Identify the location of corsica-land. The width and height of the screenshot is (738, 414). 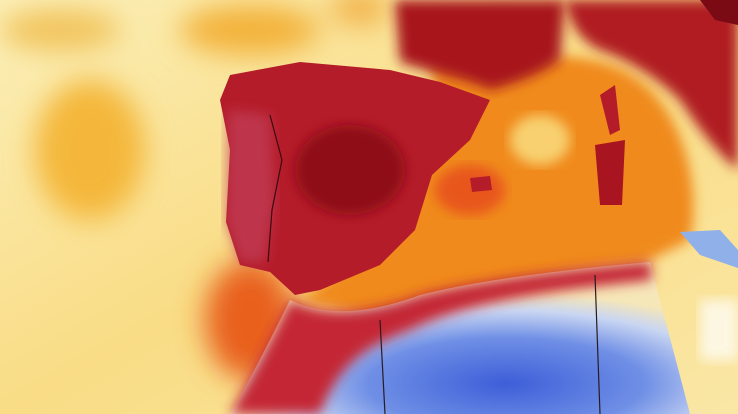
(610, 110).